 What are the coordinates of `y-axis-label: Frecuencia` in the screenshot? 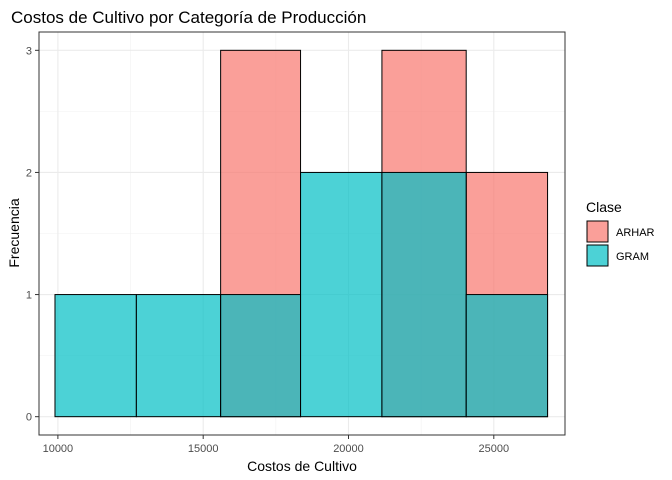 It's located at (14, 232).